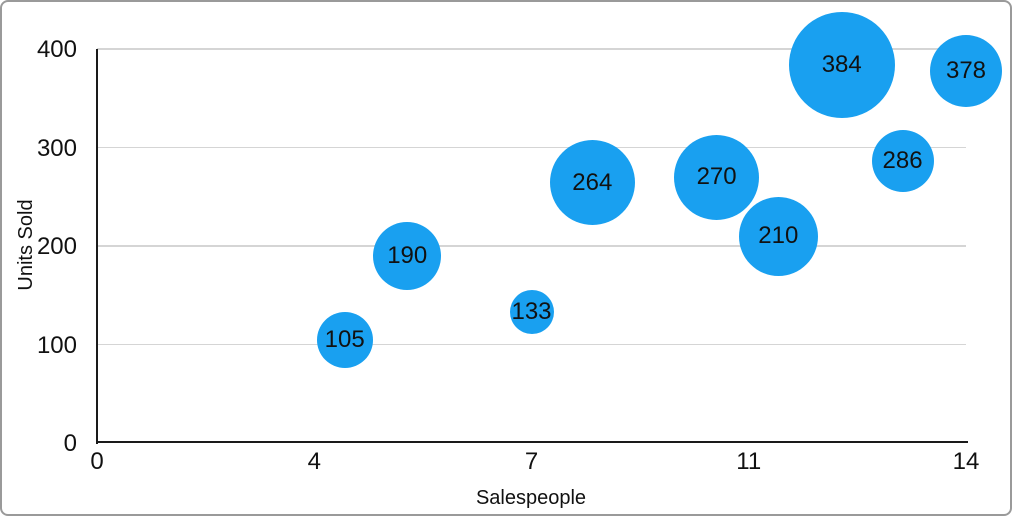  I want to click on bubble-data-point: 264, so click(592, 183).